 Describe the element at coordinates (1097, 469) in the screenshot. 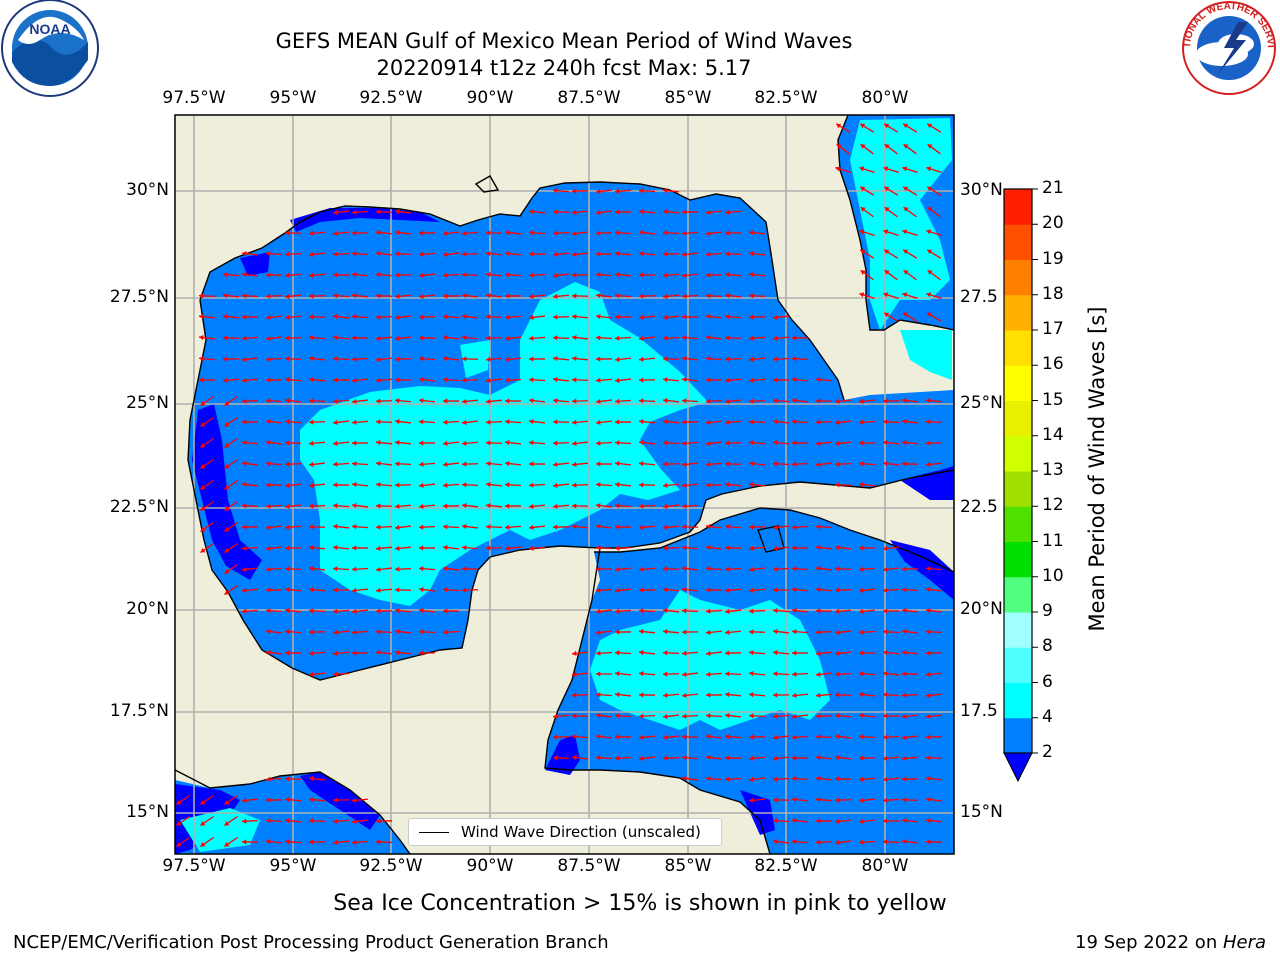

I see `colorbar-title: Mean Period of Wind Waves [s]` at that location.